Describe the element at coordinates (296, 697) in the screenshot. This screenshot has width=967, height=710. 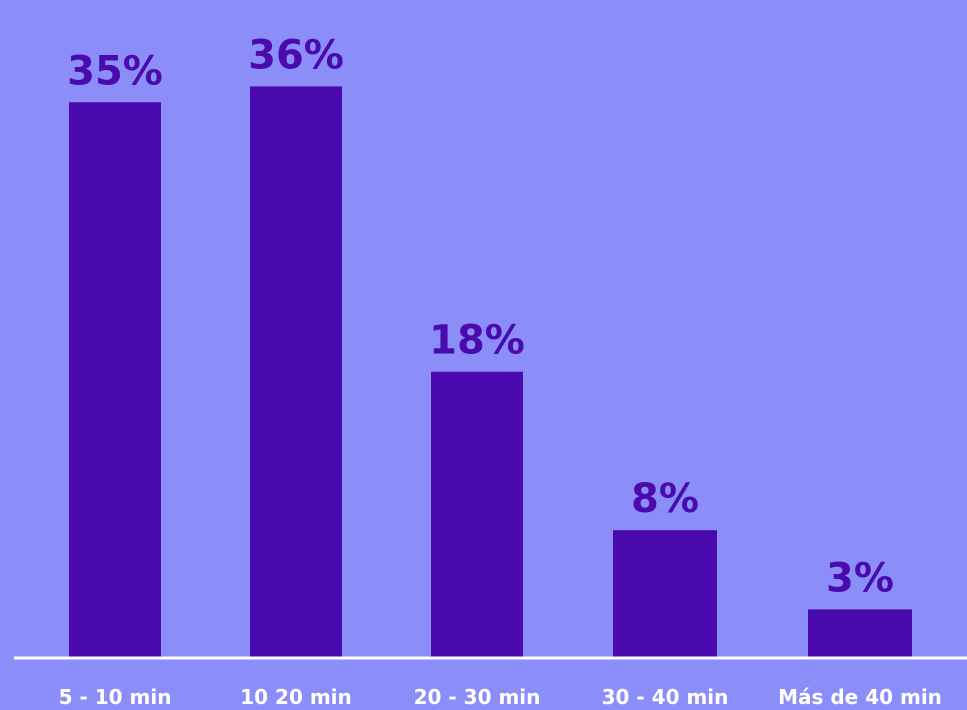
I see `category-label-2: 10 20 min` at that location.